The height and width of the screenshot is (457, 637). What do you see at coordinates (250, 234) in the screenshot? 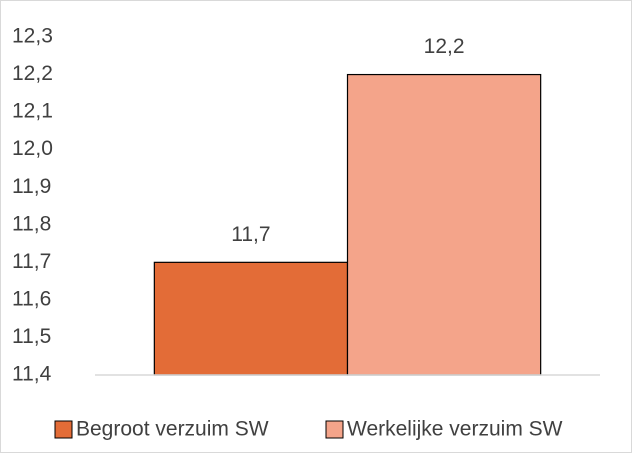
I see `data-label: 11,7` at bounding box center [250, 234].